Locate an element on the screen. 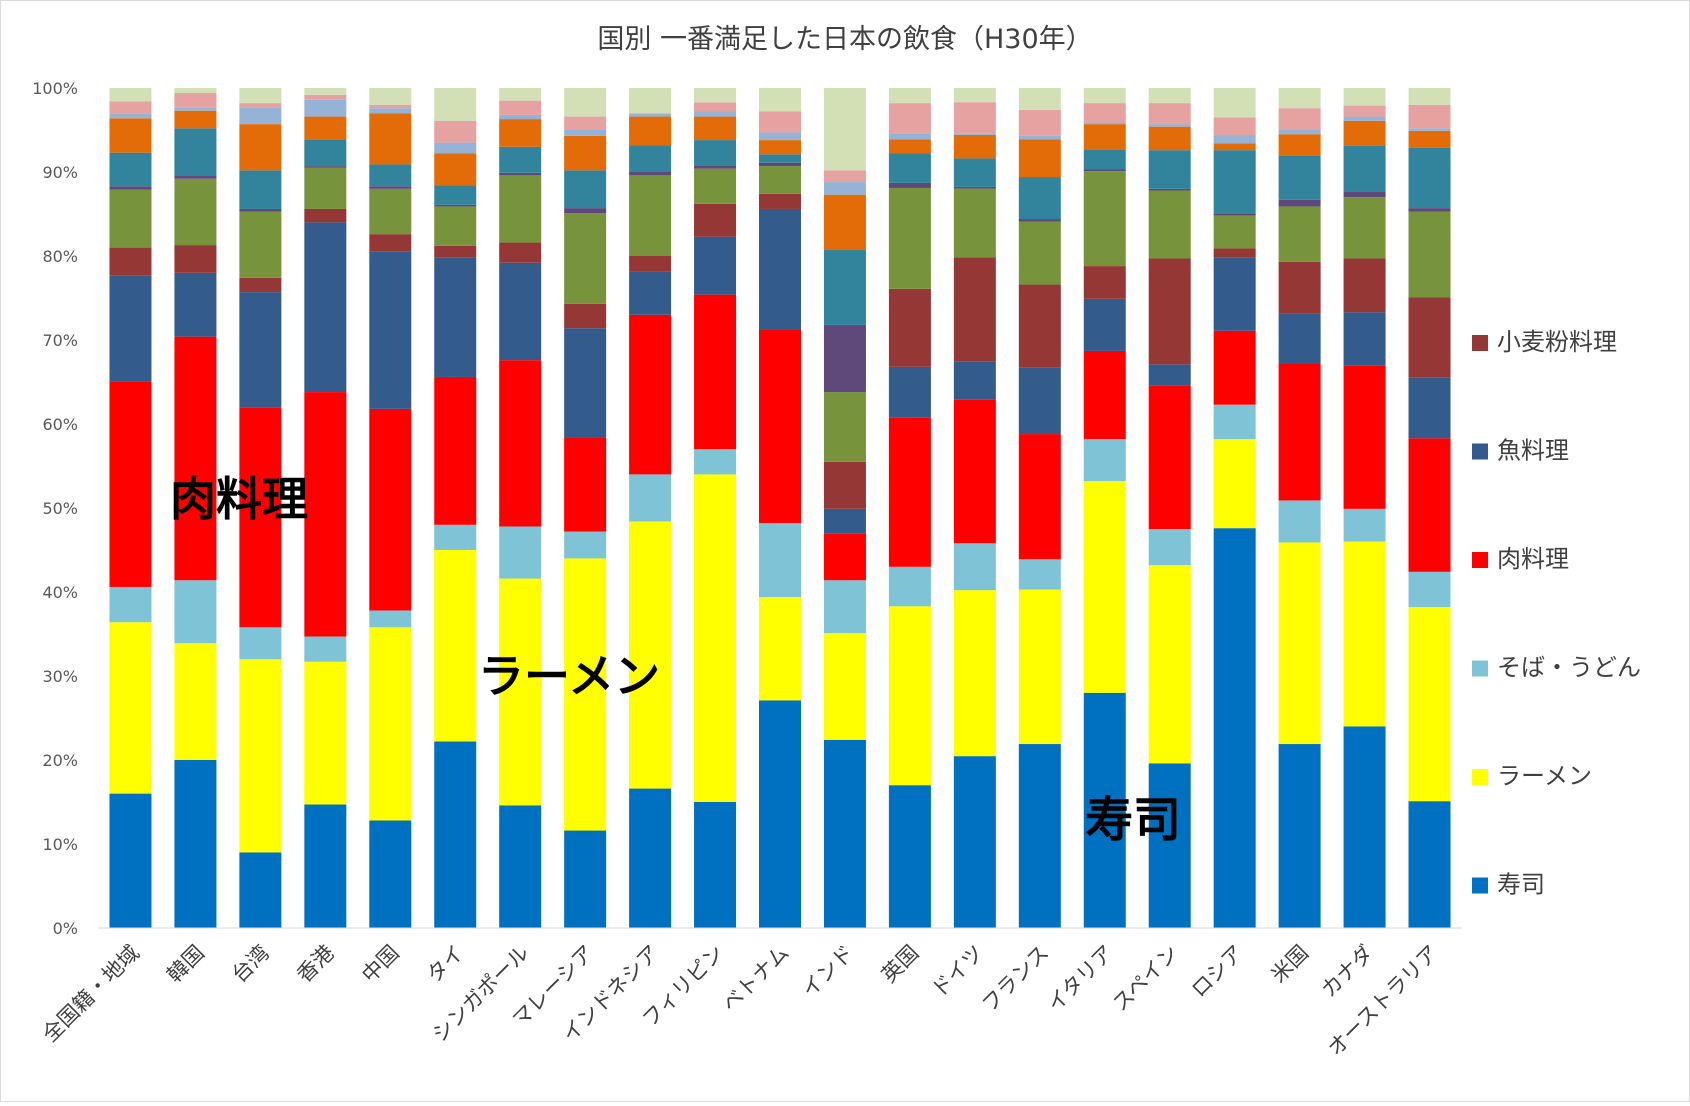  legend-item: 魚料理 is located at coordinates (1520, 451).